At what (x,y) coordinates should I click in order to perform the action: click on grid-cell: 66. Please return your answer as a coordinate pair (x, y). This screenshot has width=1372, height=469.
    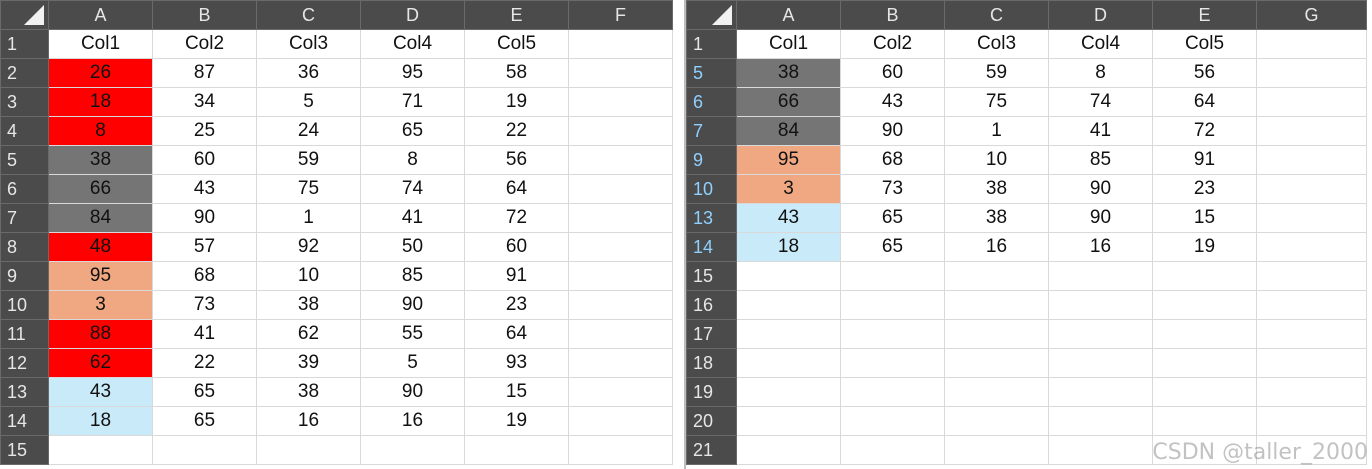
    Looking at the image, I should click on (788, 102).